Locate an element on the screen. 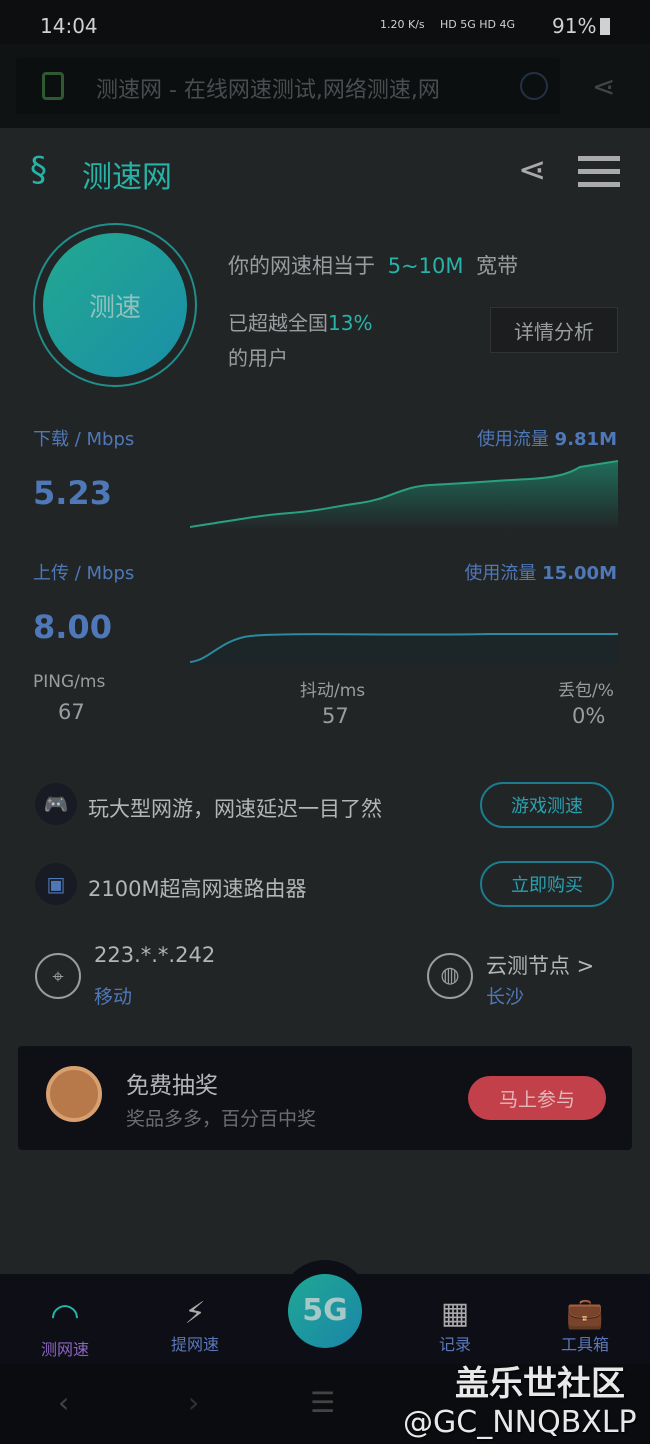 The image size is (650, 1444). summary-prefix: 你的网速相当于 is located at coordinates (301, 266).